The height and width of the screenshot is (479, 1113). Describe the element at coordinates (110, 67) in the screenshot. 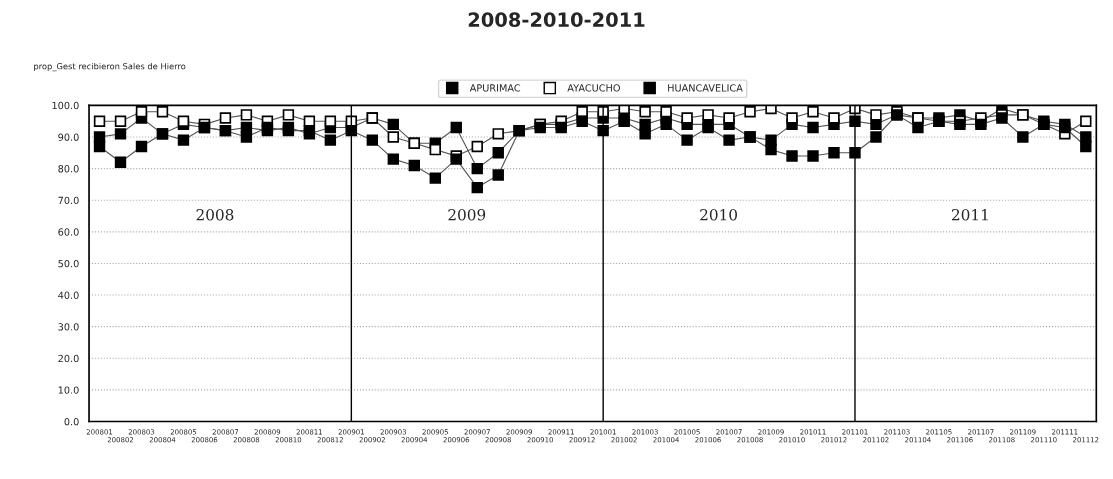

I see `y-axis-title: prop_Gest recibieron Sales de Hierro` at that location.